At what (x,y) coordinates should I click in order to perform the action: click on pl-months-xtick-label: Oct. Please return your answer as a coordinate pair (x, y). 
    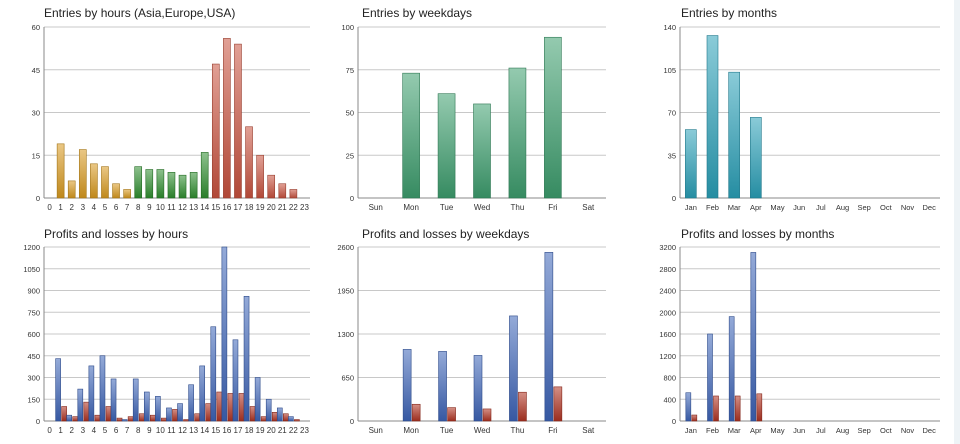
    Looking at the image, I should click on (886, 430).